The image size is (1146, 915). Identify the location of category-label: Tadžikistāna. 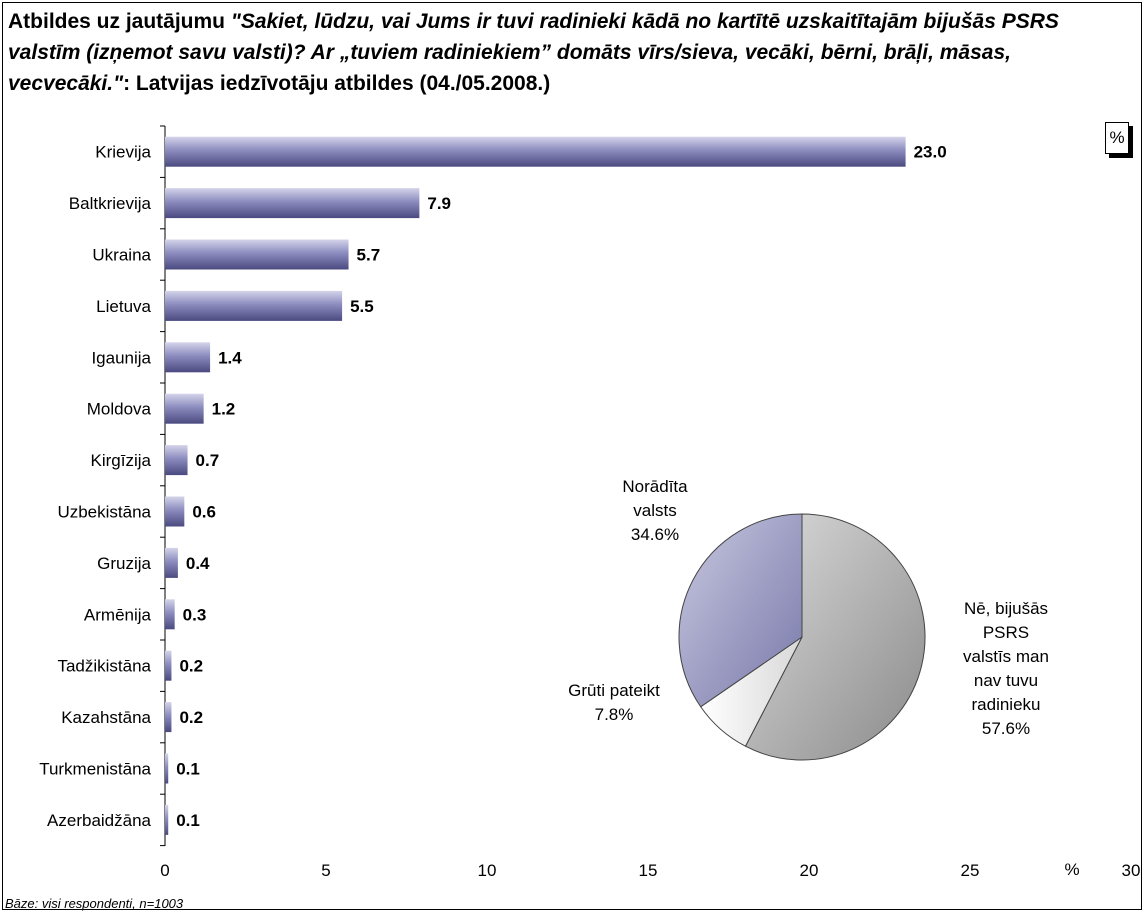
(104, 666).